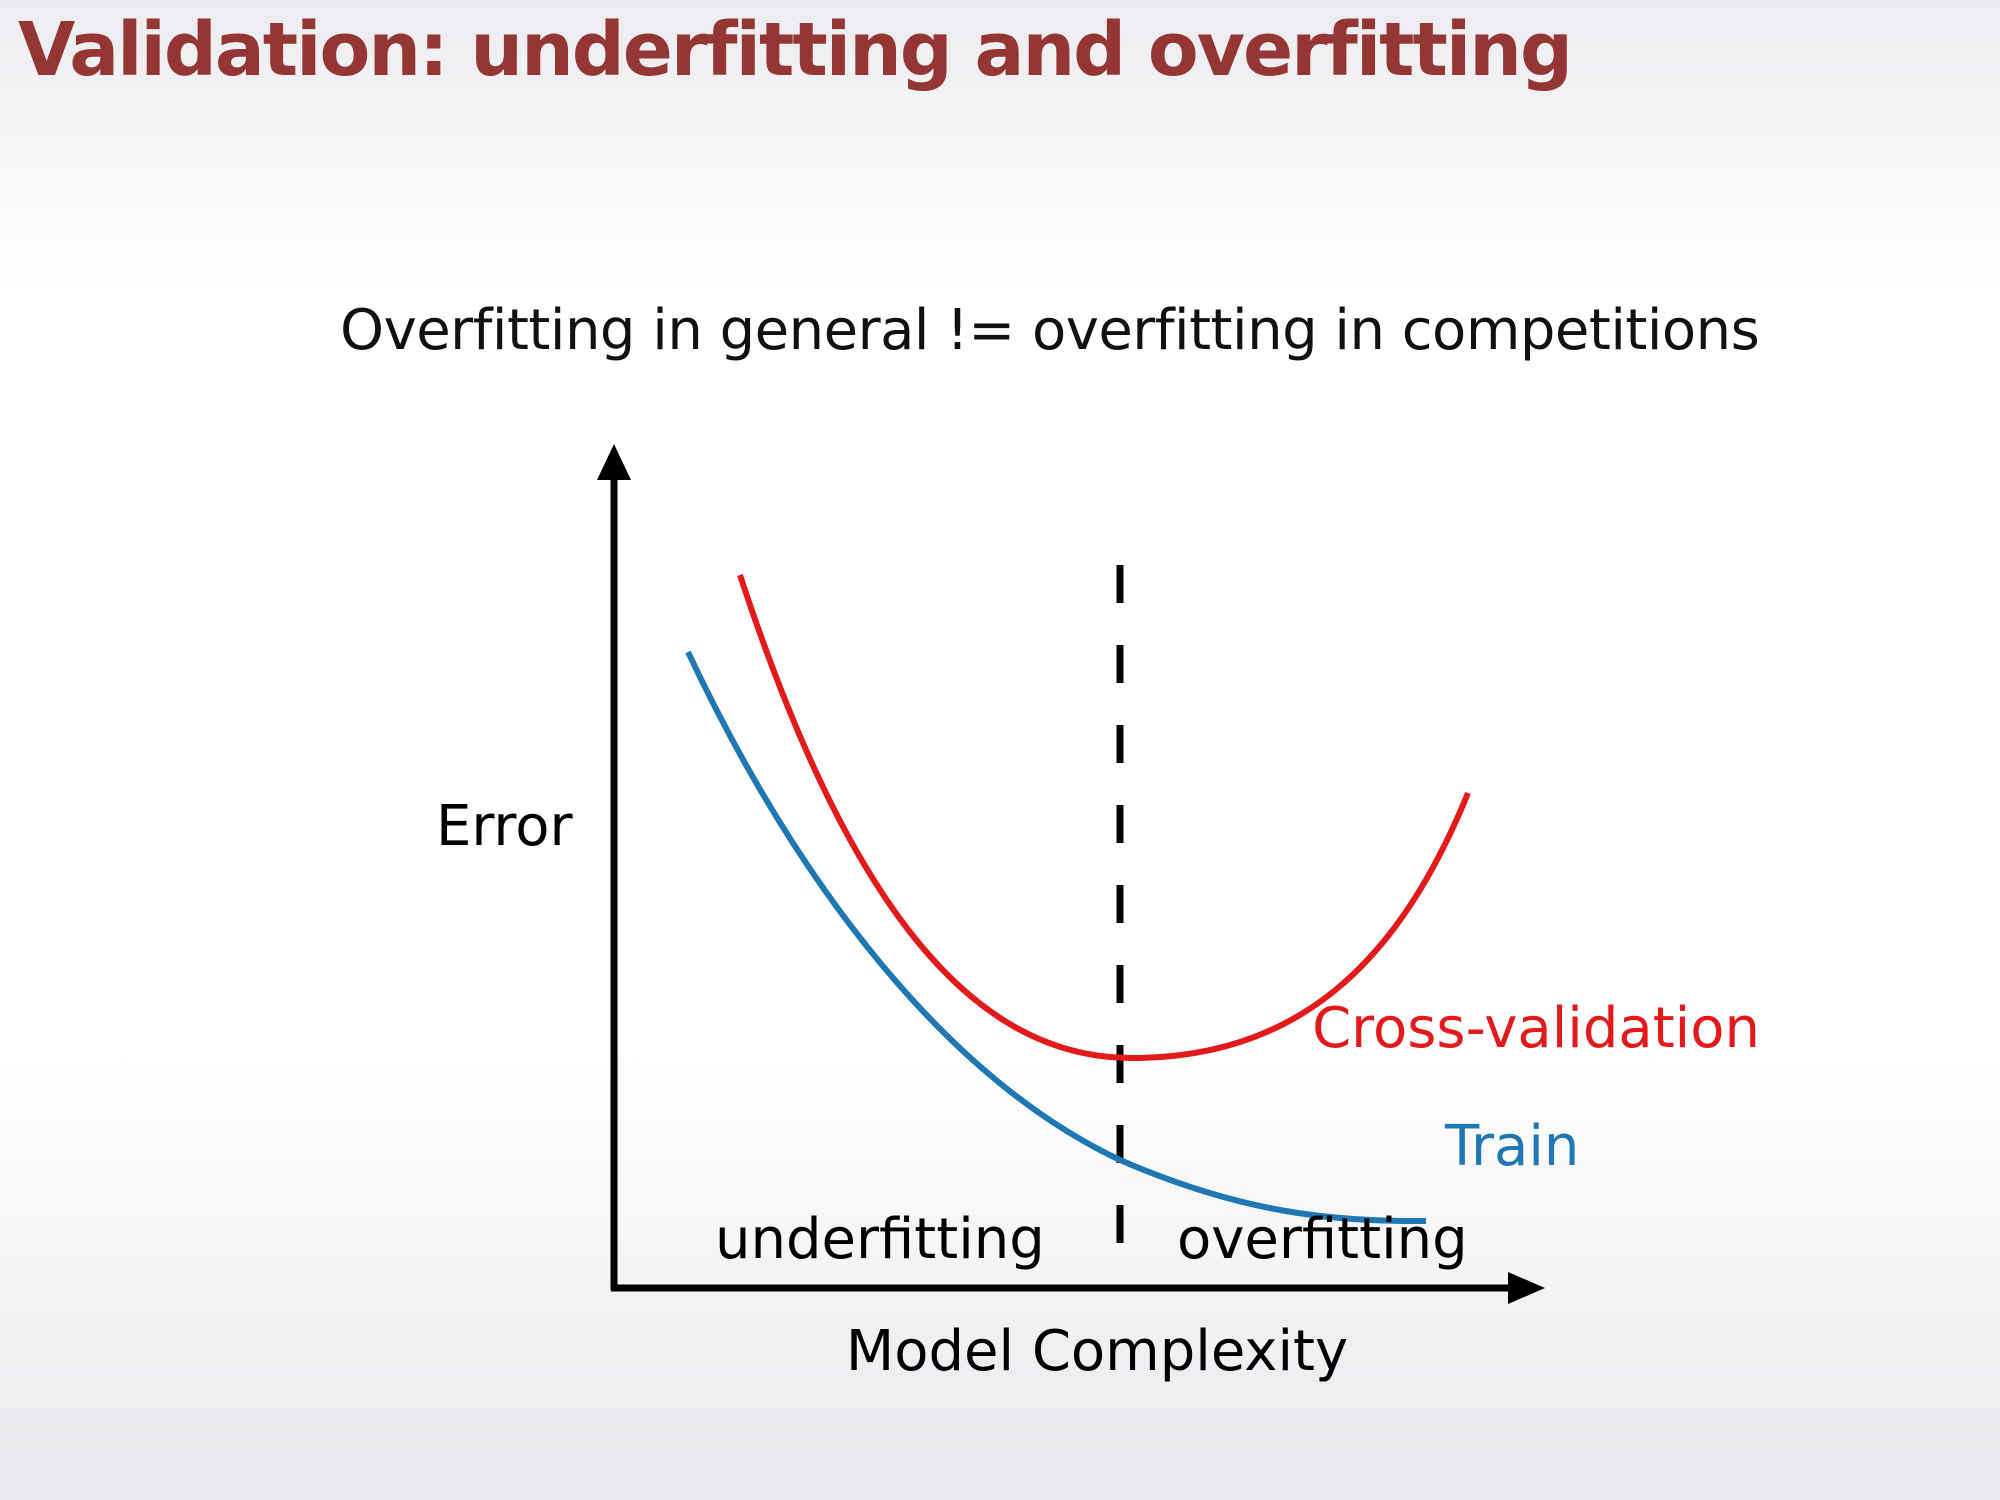  I want to click on y-axis-label: Error, so click(504, 826).